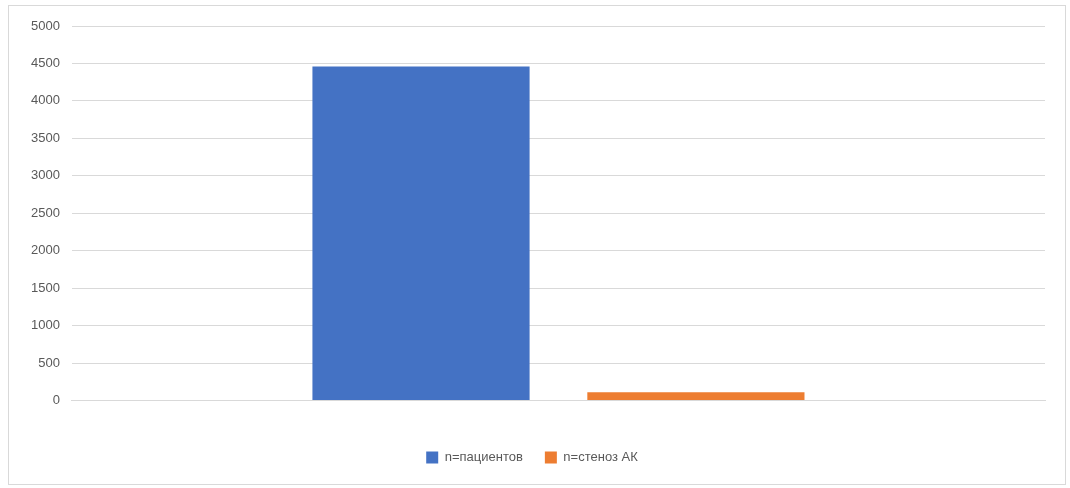 This screenshot has height=488, width=1070. Describe the element at coordinates (45, 100) in the screenshot. I see `y-tick-label: 4000` at that location.